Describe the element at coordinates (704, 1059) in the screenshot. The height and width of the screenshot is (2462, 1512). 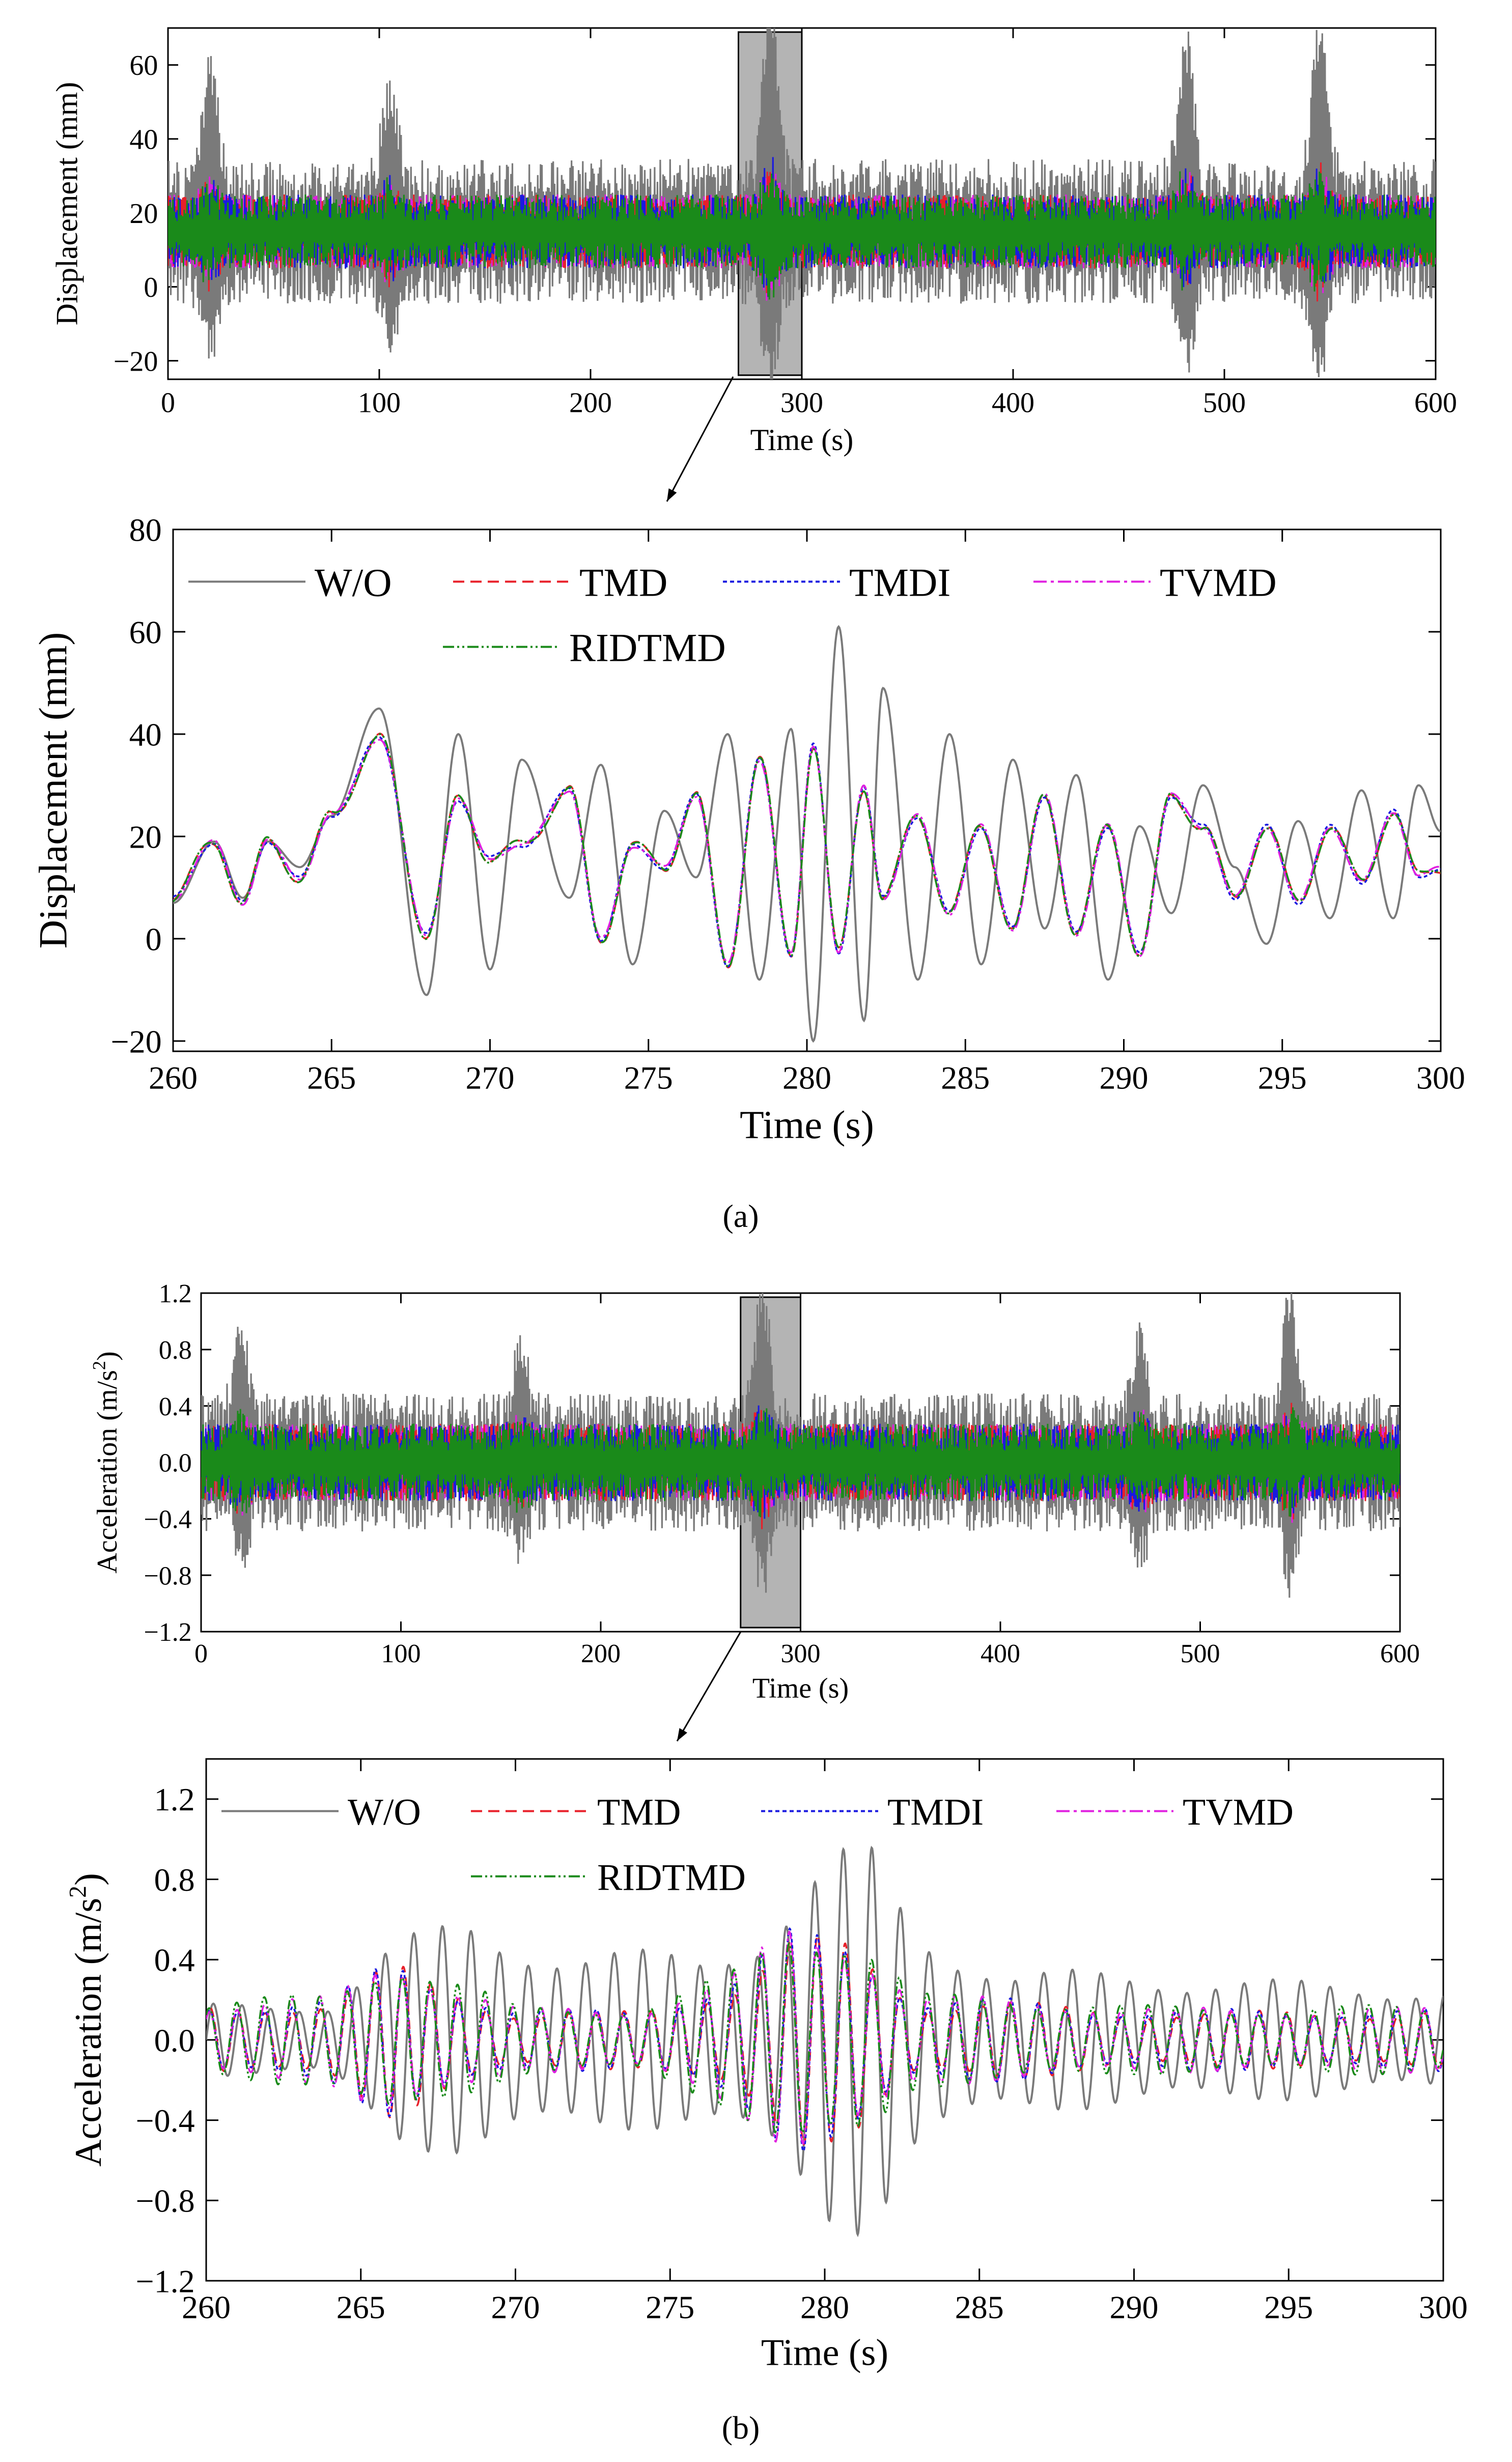
I see `zoom-arrows` at that location.